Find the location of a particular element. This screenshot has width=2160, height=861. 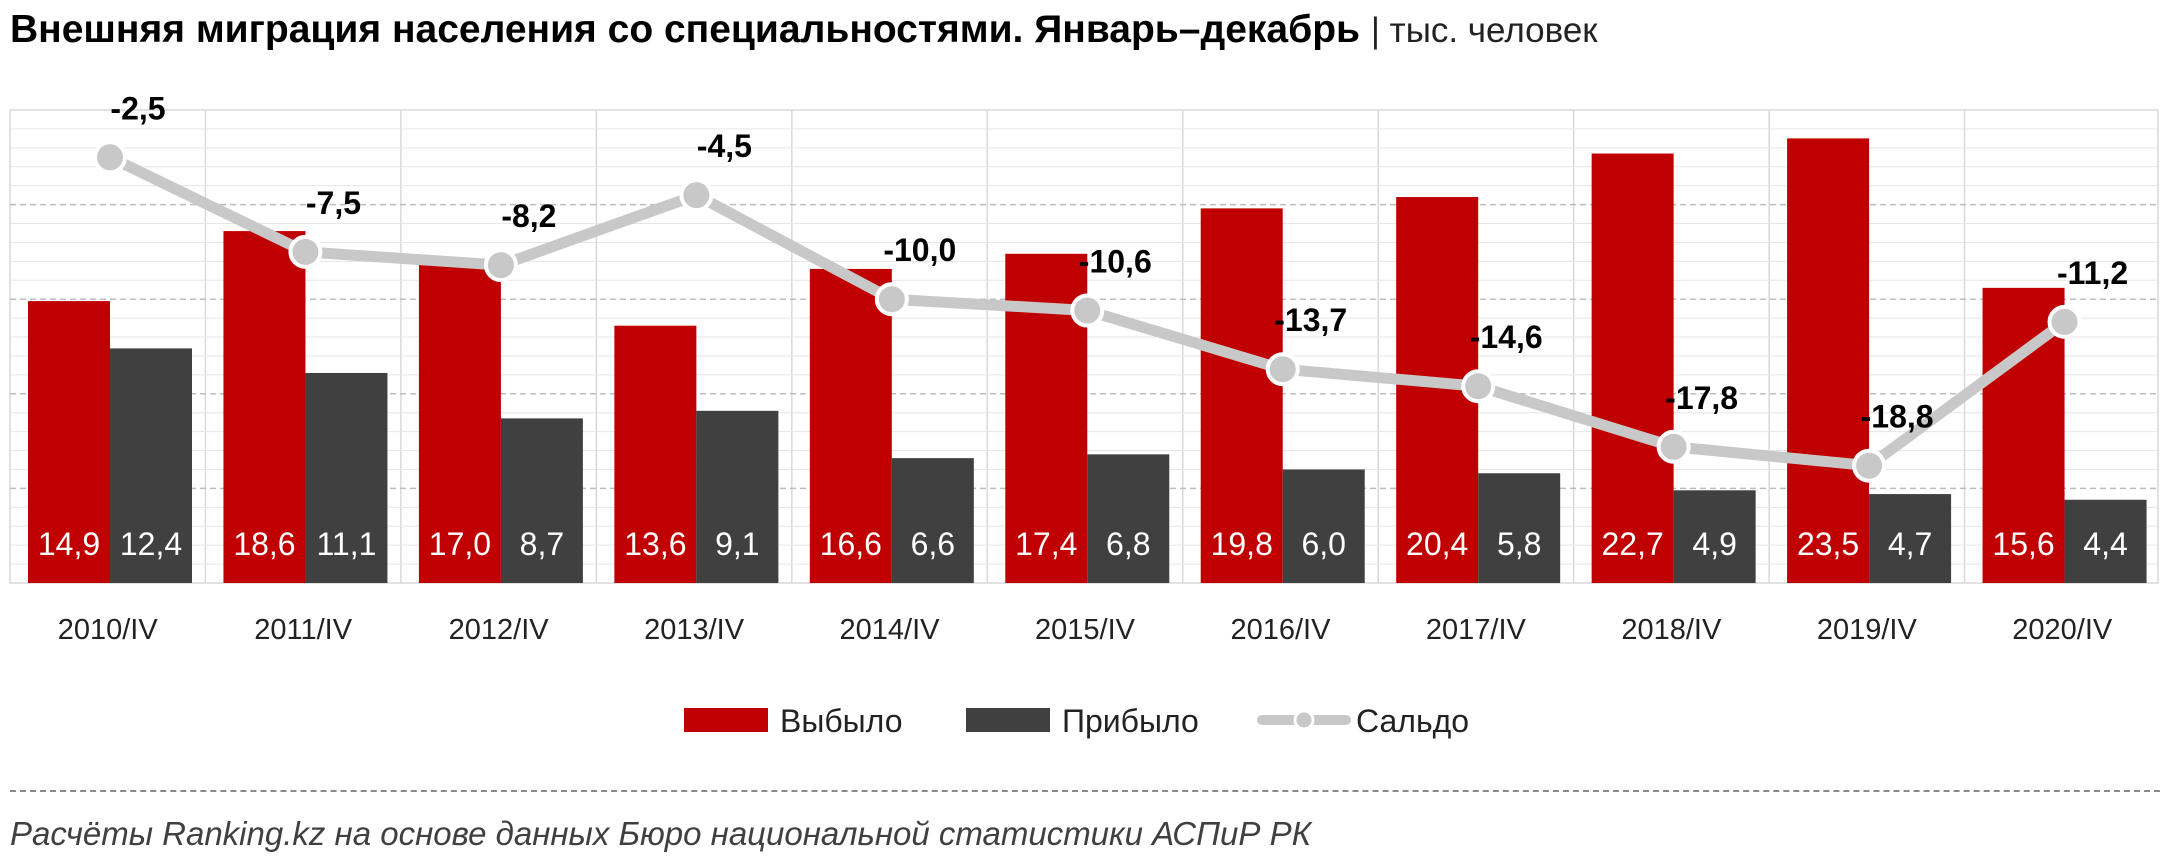

data-label-balance: -17,8 is located at coordinates (1701, 398).